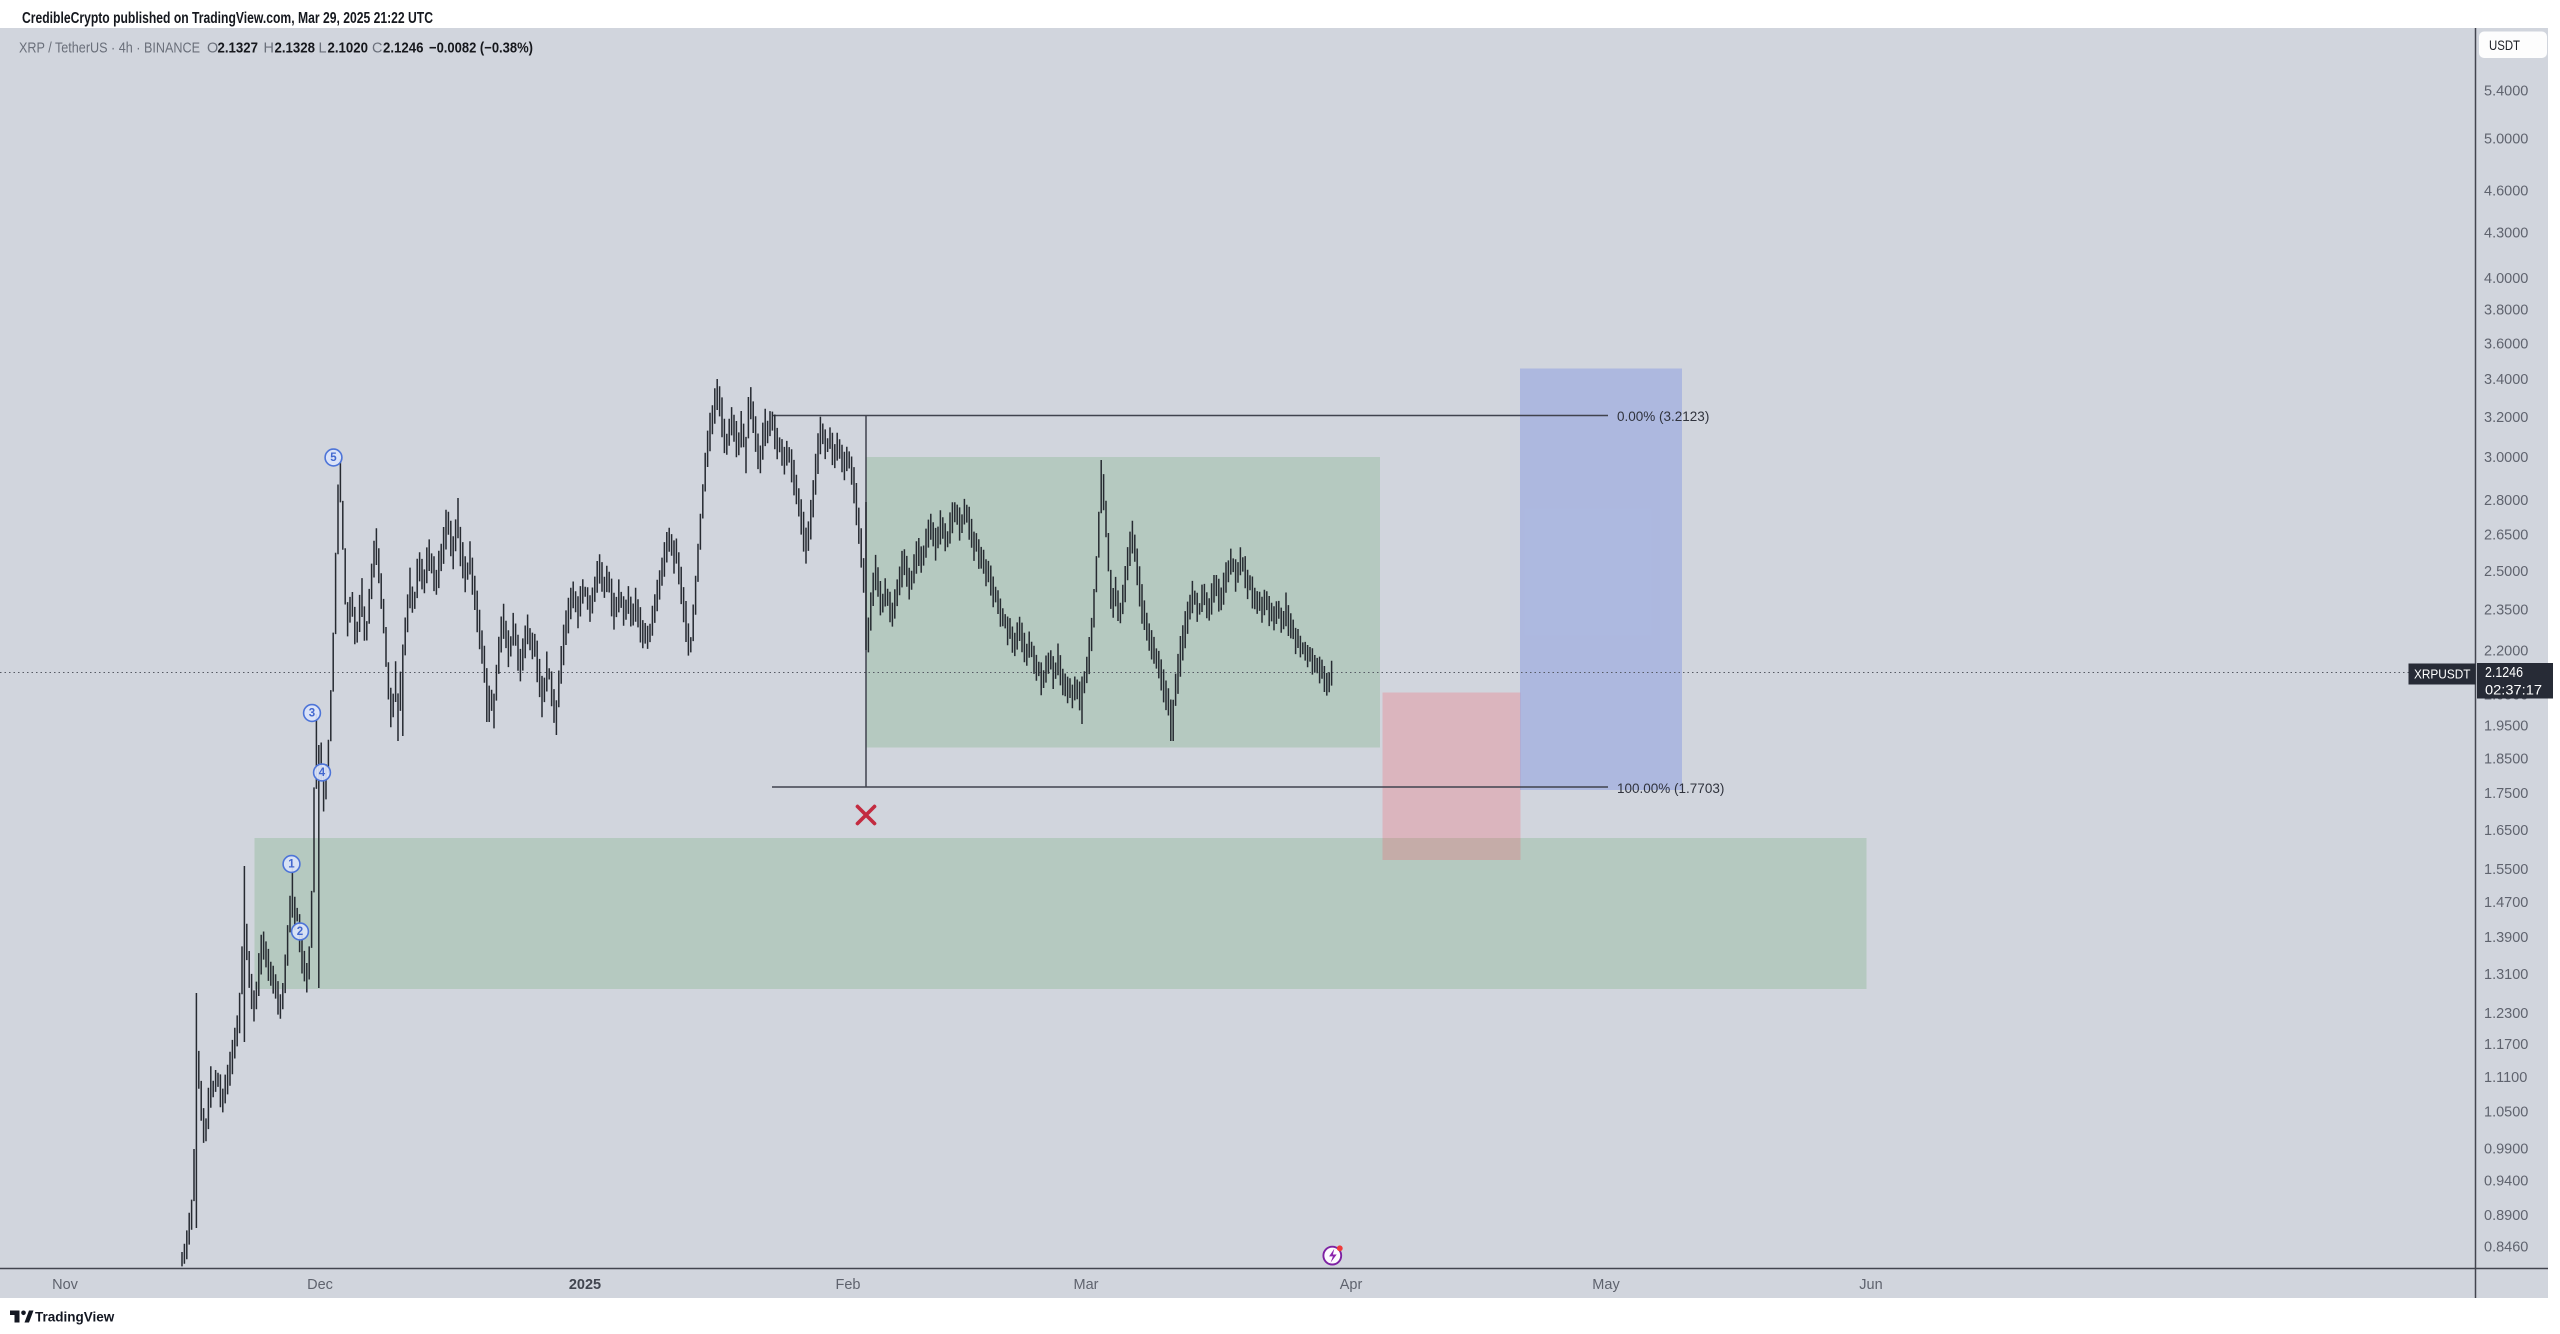 This screenshot has width=2560, height=1334. I want to click on svg-text: −0.0082 (−0.38%), so click(481, 49).